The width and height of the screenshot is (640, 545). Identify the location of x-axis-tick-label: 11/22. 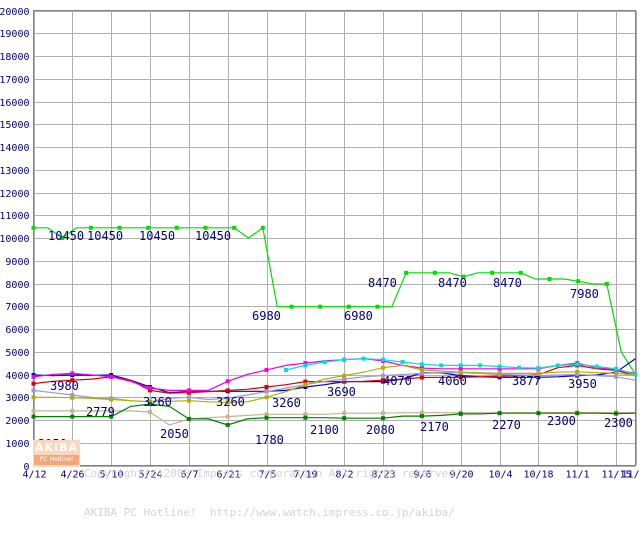
(630, 475).